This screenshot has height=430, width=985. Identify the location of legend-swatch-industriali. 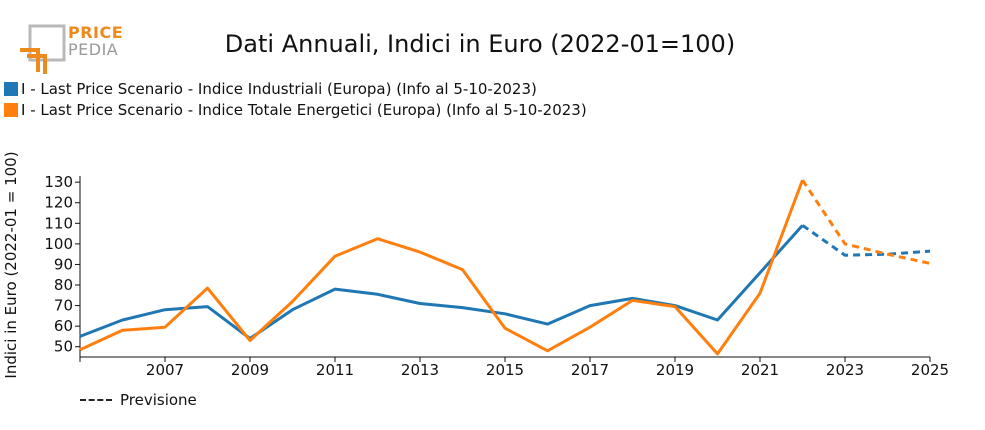
(11, 88).